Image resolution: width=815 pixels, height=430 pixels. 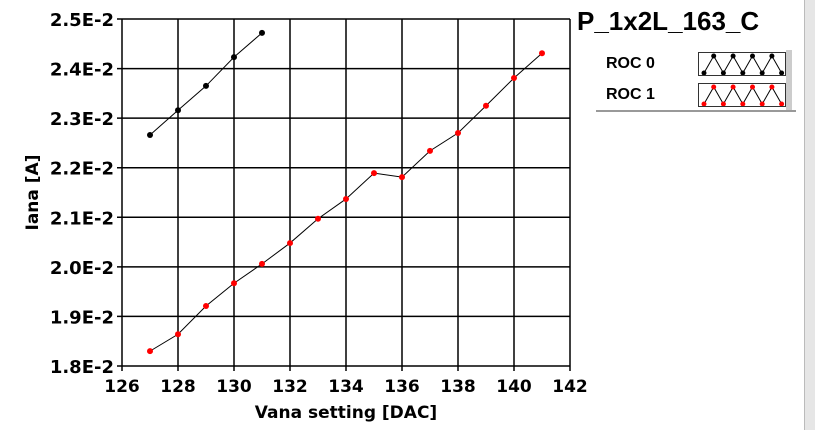 I want to click on x-tick-label: 140, so click(x=514, y=387).